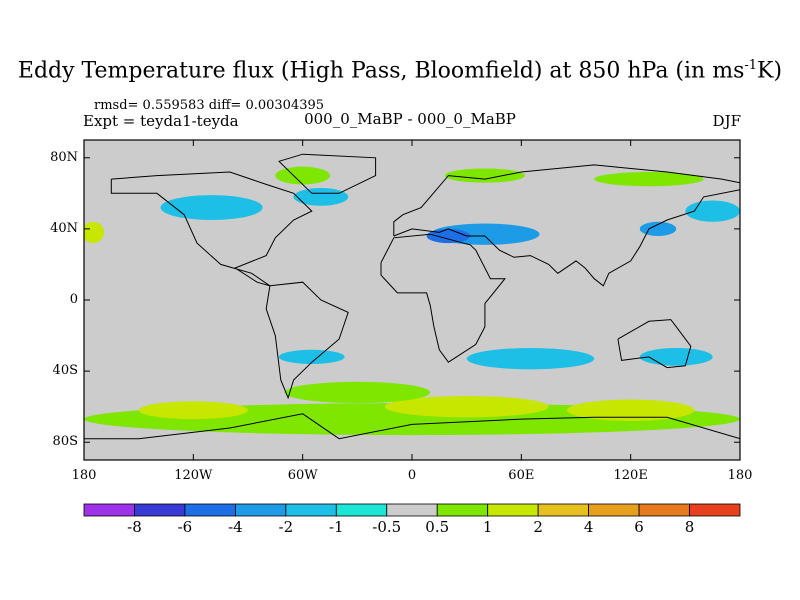  I want to click on y-tick-label: 40S, so click(65, 371).